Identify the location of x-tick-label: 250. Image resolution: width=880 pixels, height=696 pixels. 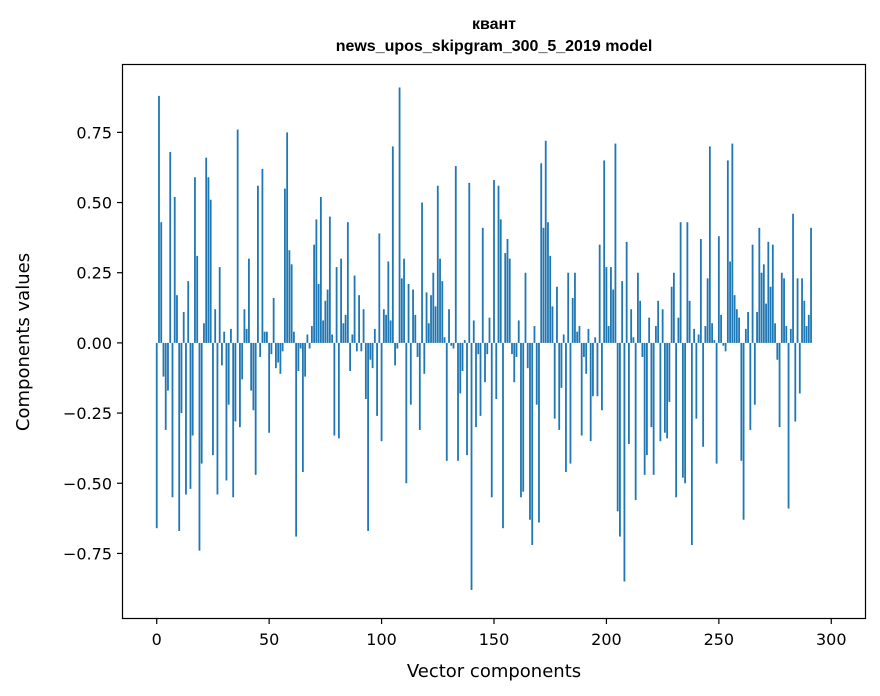
(719, 639).